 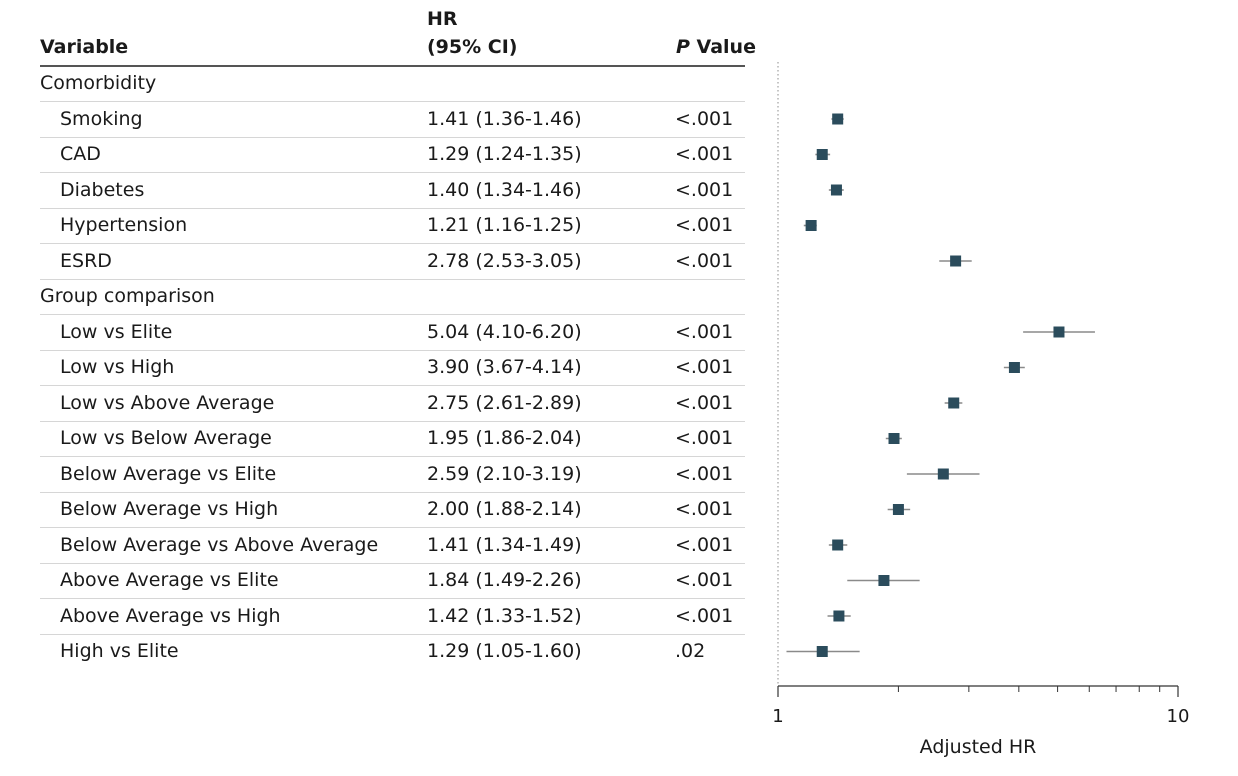 What do you see at coordinates (169, 580) in the screenshot?
I see `variable-label: Above Average vs Elite` at bounding box center [169, 580].